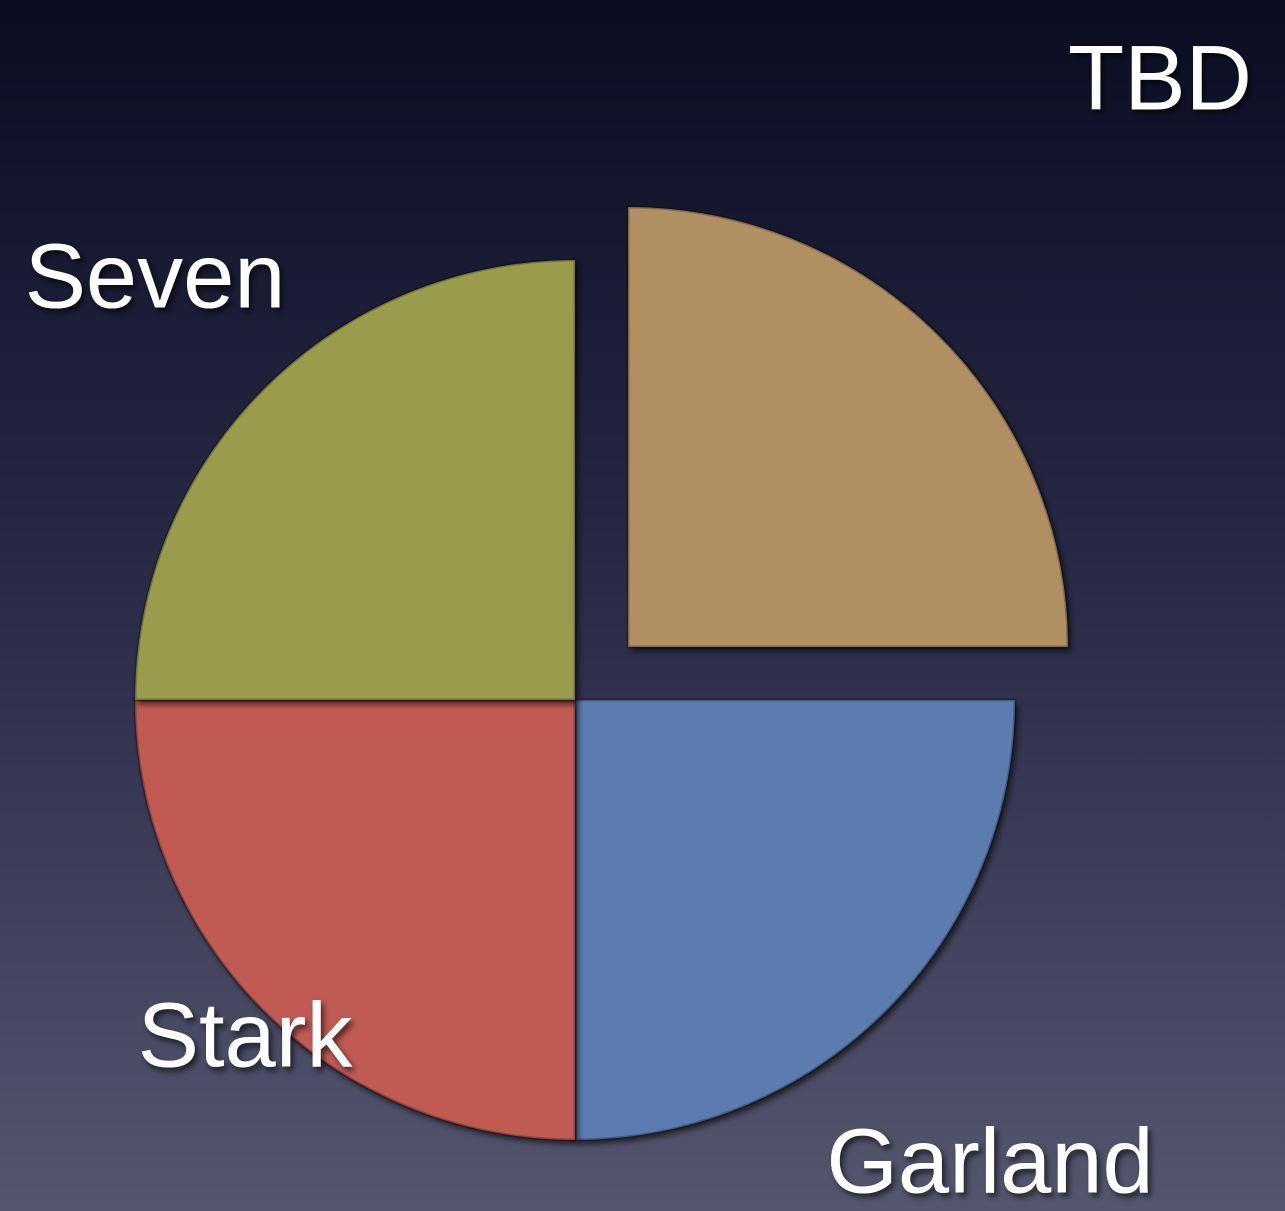  I want to click on slice-label: TBD, so click(1160, 78).